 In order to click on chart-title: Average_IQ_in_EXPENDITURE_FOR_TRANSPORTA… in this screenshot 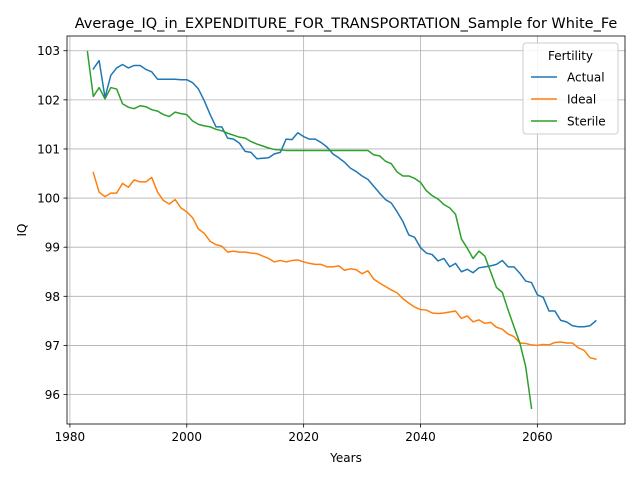, I will do `click(346, 24)`.